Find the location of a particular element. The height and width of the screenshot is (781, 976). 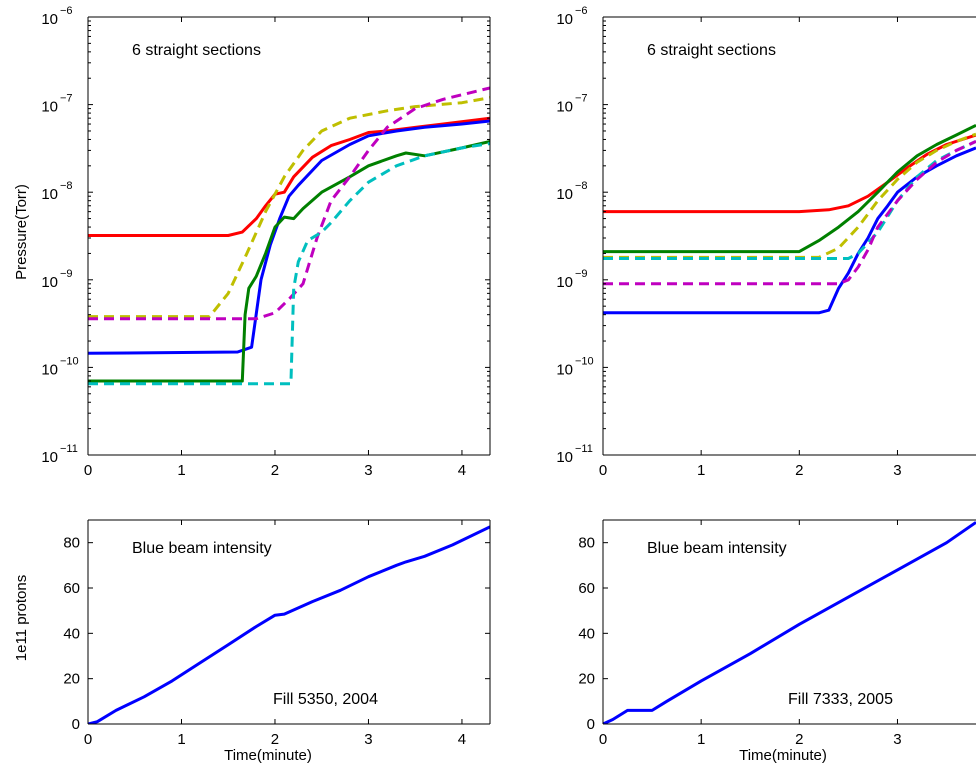

fill-annotation: Fill 7333, 2005 is located at coordinates (840, 699).